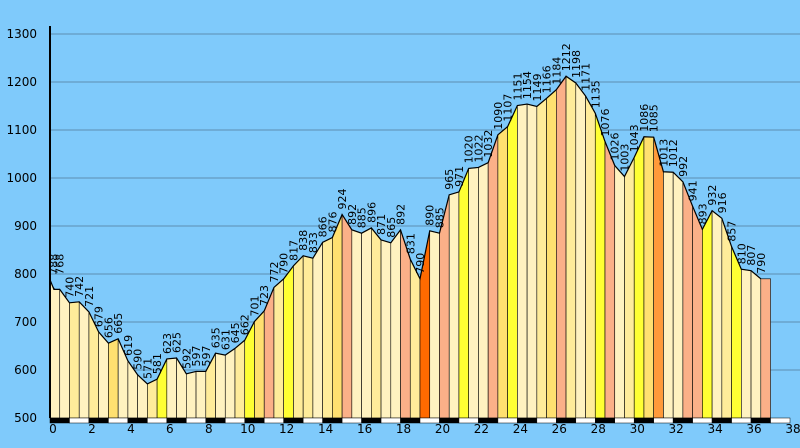 Image resolution: width=800 pixels, height=448 pixels. What do you see at coordinates (99, 316) in the screenshot?
I see `data-label: 679` at bounding box center [99, 316].